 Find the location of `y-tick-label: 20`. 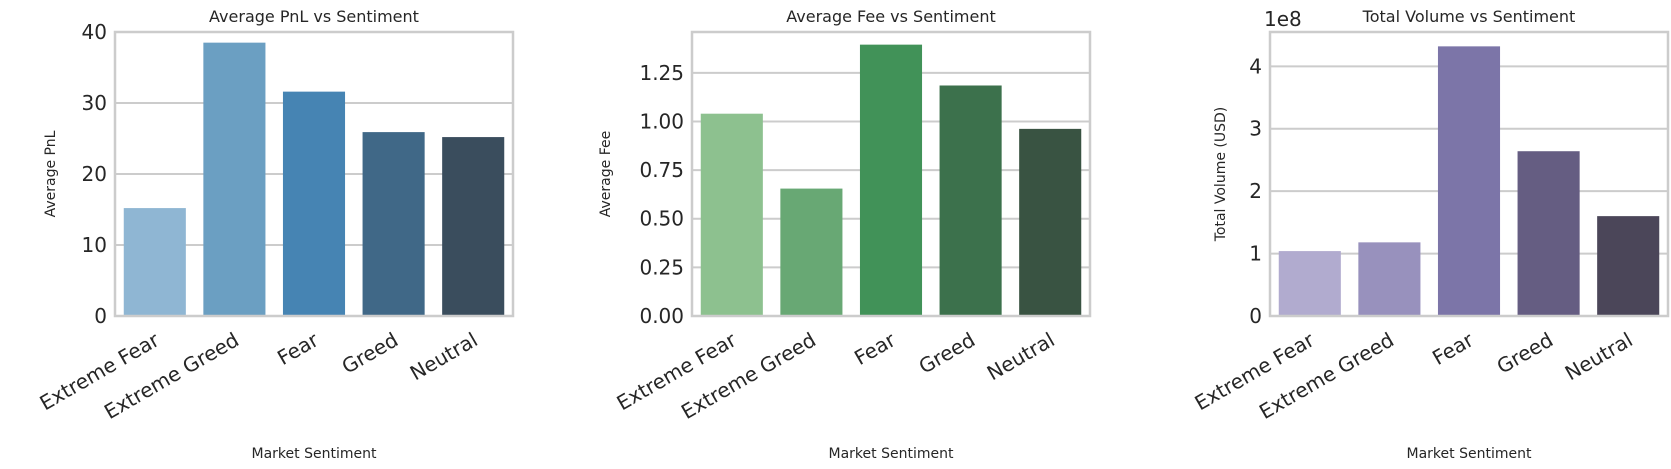

y-tick-label: 20 is located at coordinates (94, 174).